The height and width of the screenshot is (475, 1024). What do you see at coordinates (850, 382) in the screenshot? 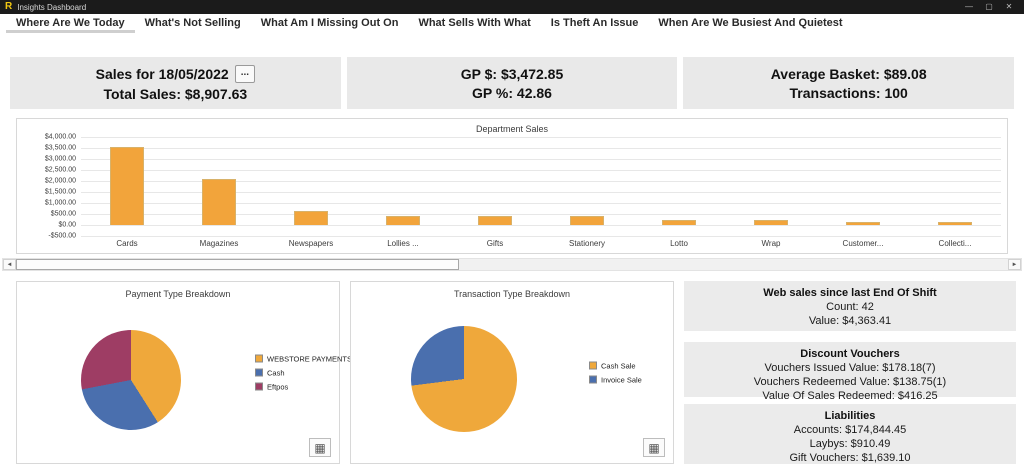
I see `info-panel-line: Vouchers Redeemed Value: $138.75(1)` at bounding box center [850, 382].